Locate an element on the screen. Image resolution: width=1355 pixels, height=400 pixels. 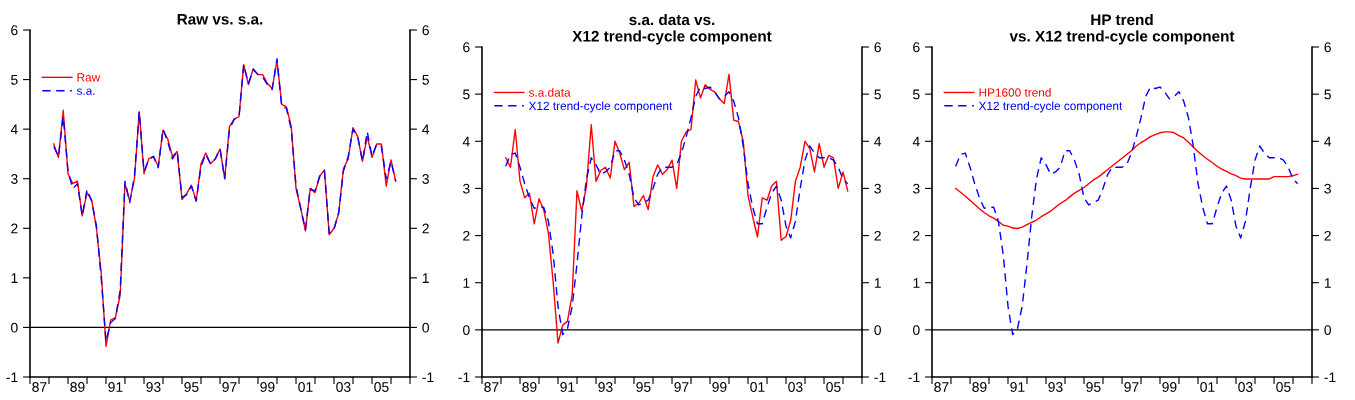
legend-label: s.a. is located at coordinates (85, 91).